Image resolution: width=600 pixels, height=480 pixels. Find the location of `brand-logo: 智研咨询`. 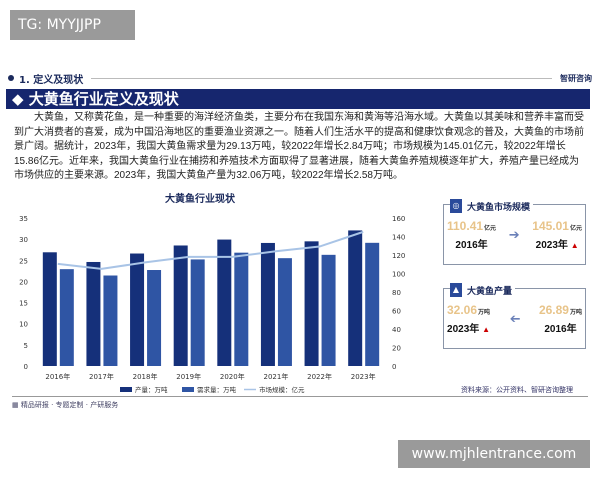

brand-logo: 智研咨询 is located at coordinates (576, 78).